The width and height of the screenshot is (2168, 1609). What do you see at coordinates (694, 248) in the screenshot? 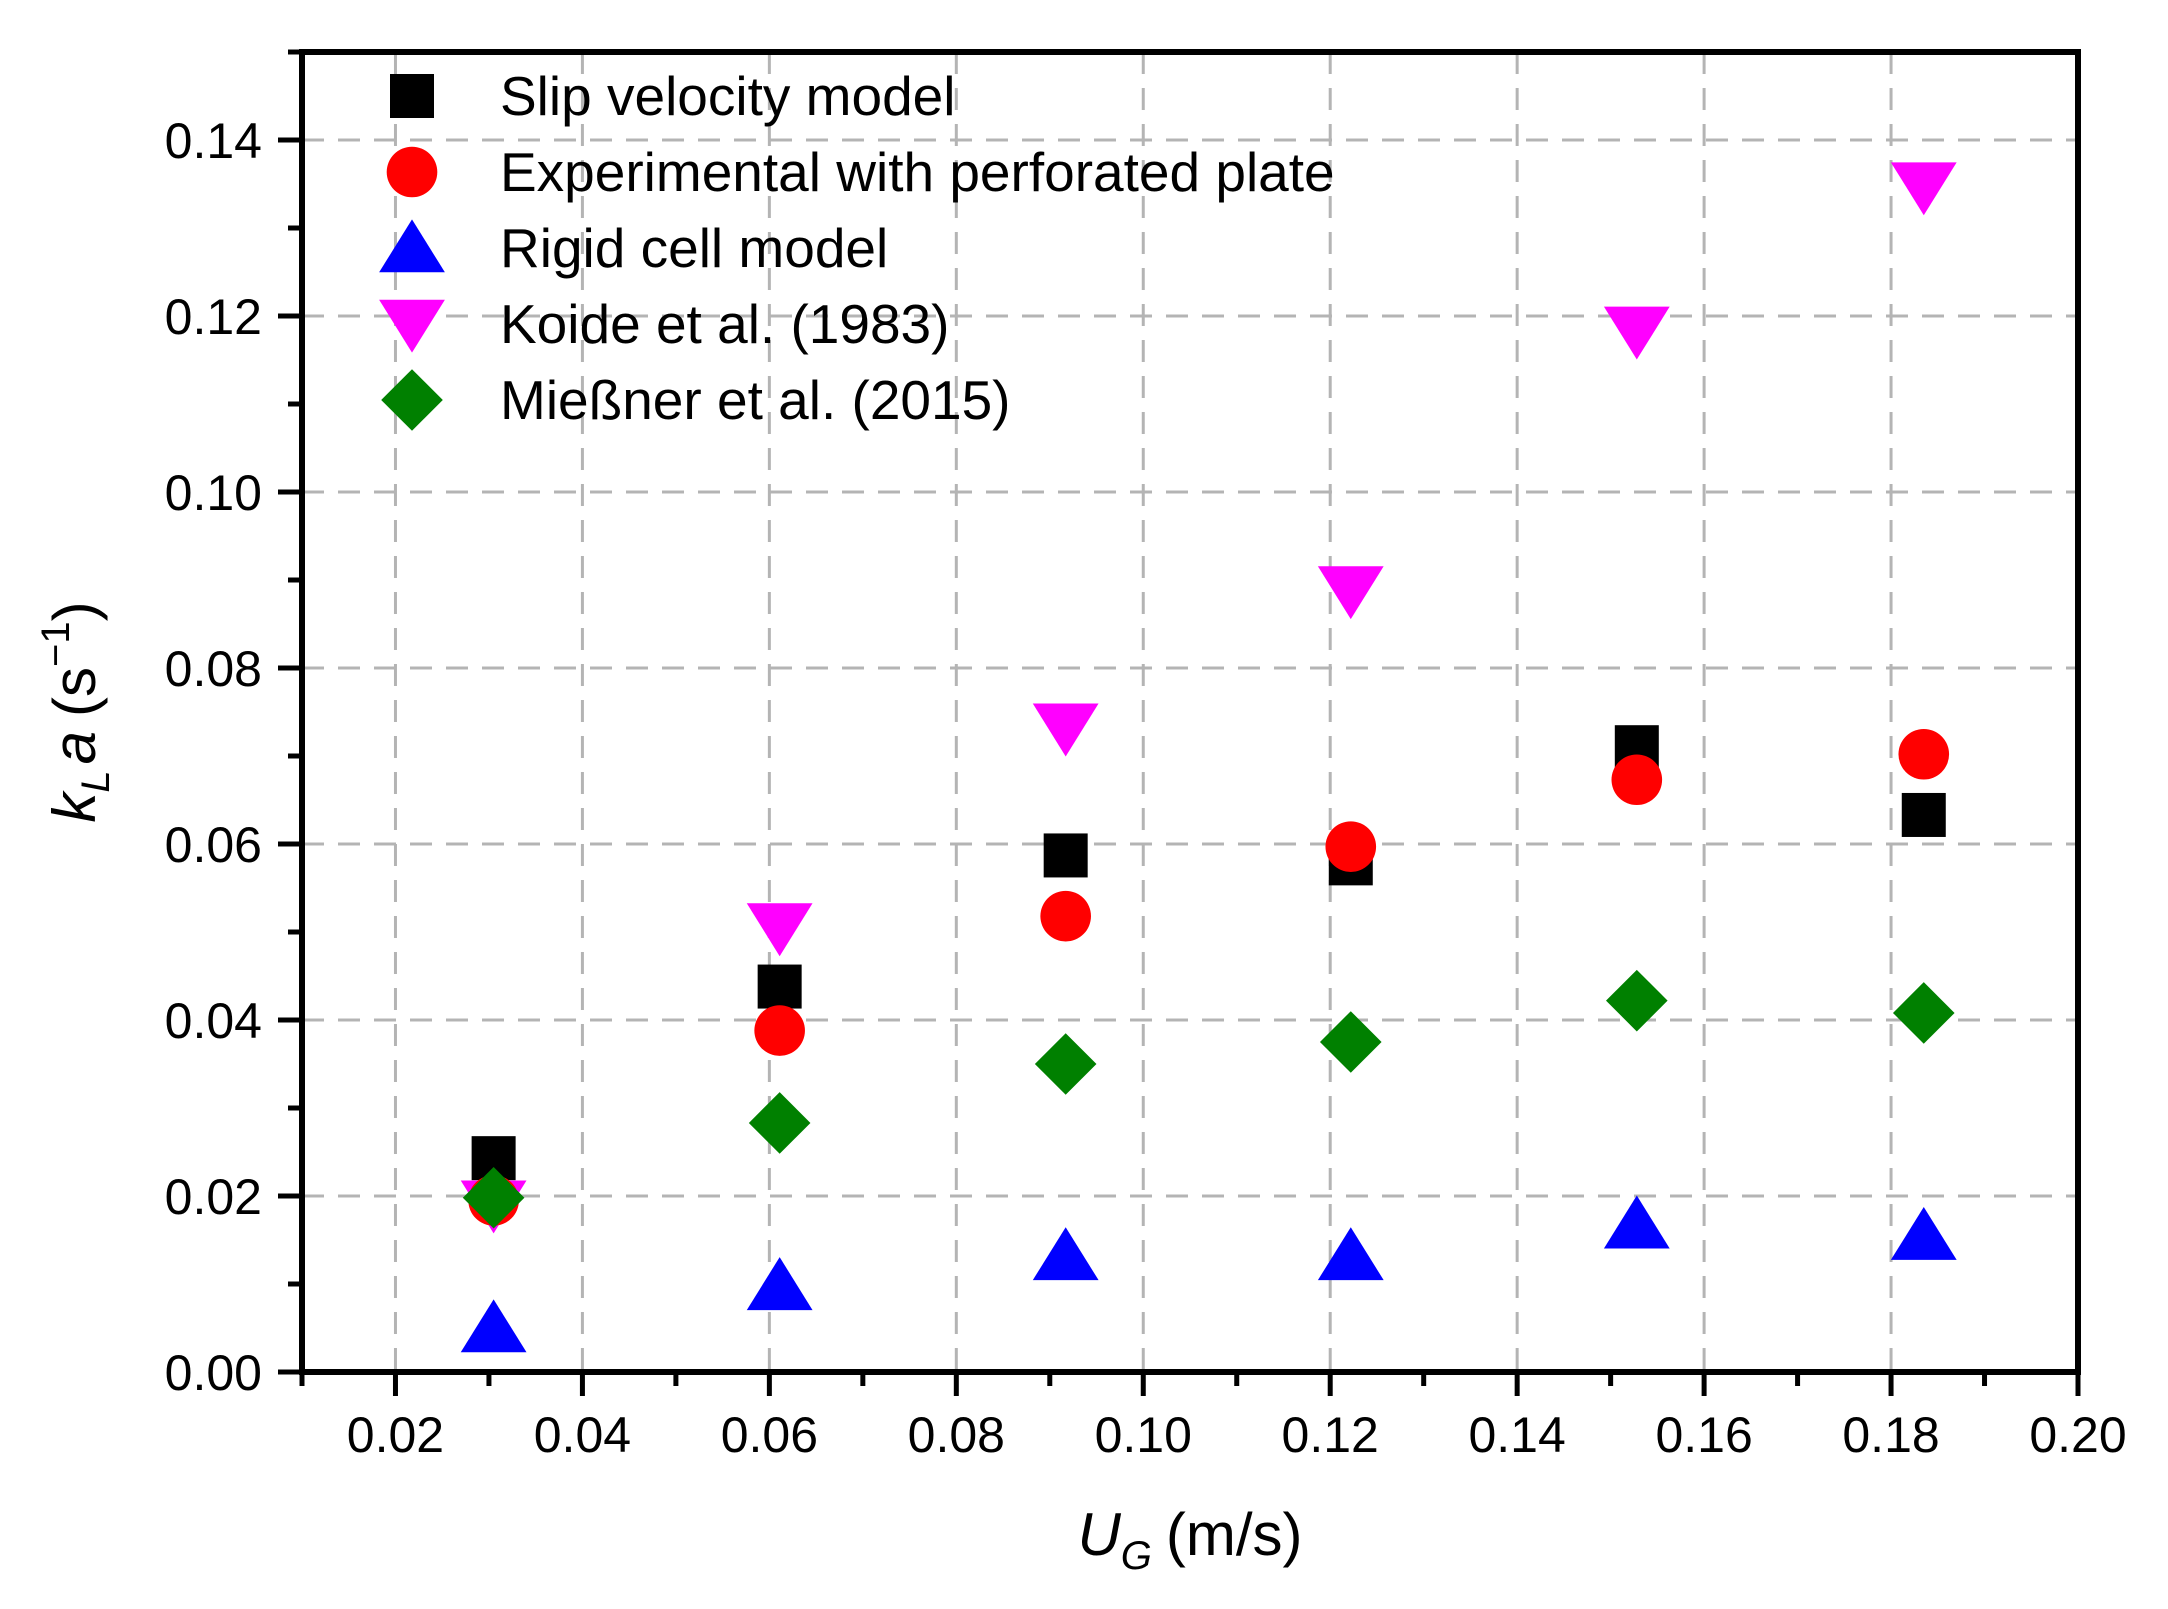
I see `legend-label: Rigid cell model` at bounding box center [694, 248].